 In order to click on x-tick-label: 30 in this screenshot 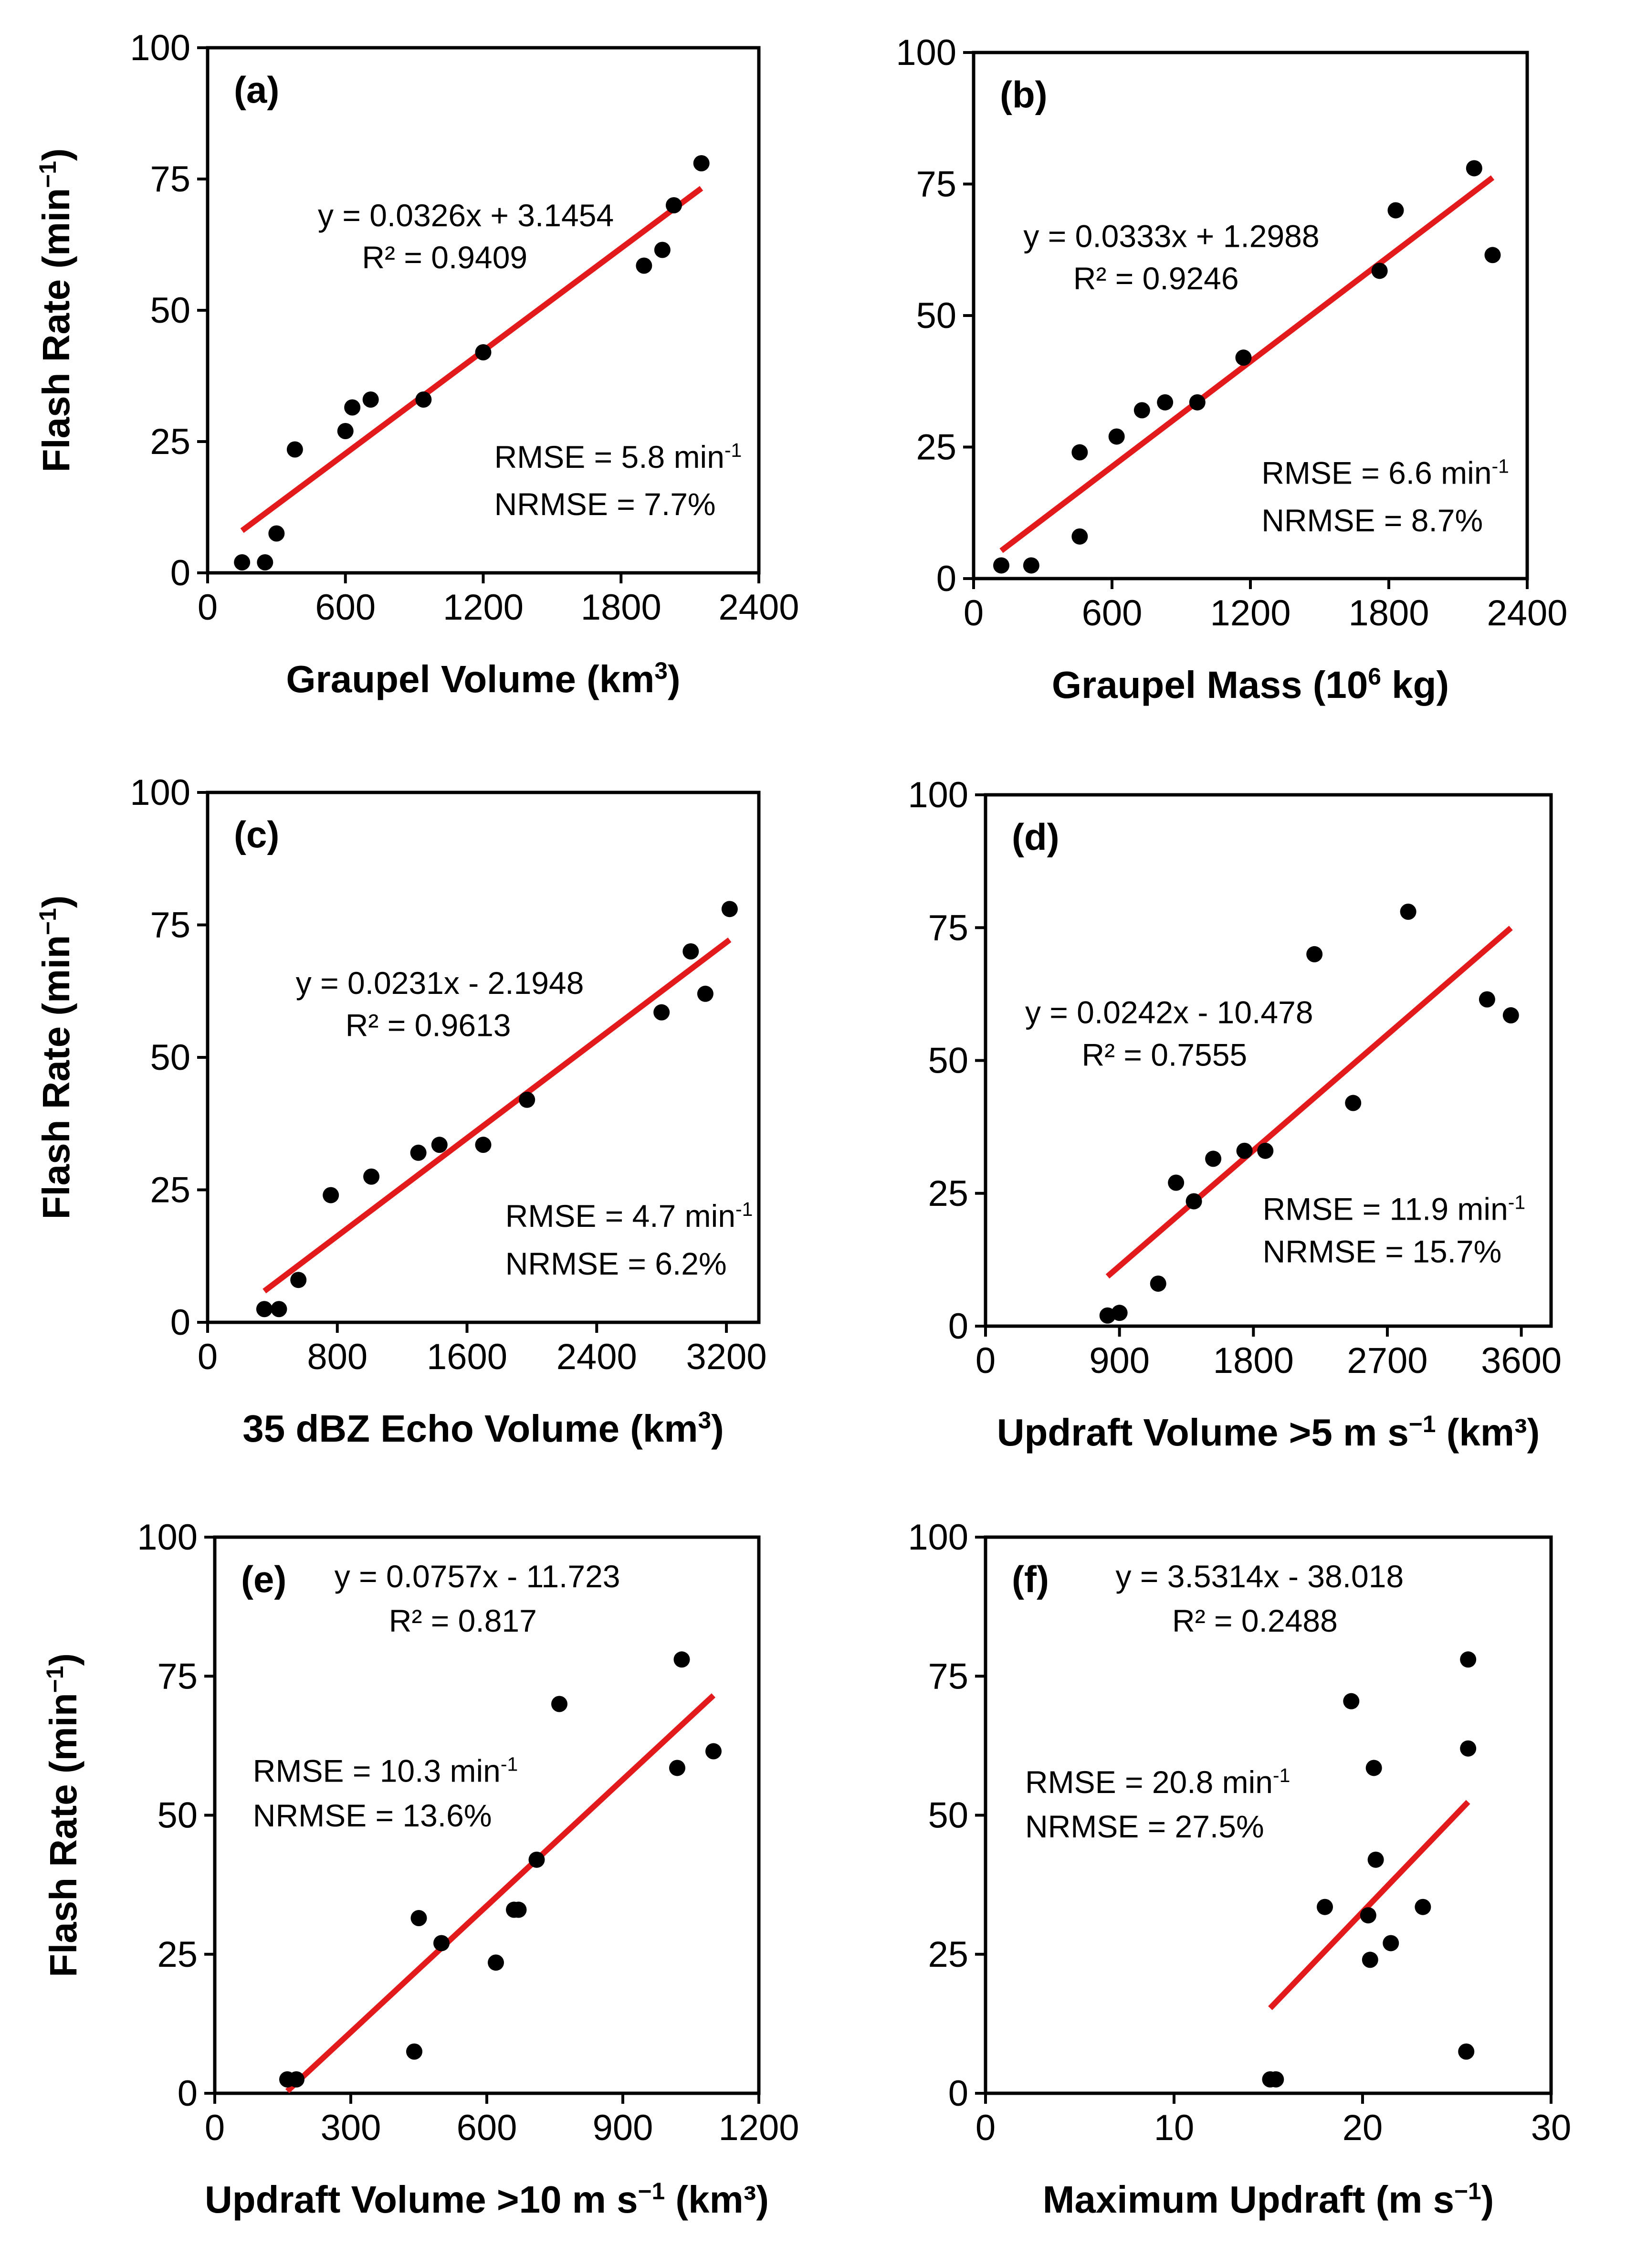, I will do `click(1551, 2128)`.